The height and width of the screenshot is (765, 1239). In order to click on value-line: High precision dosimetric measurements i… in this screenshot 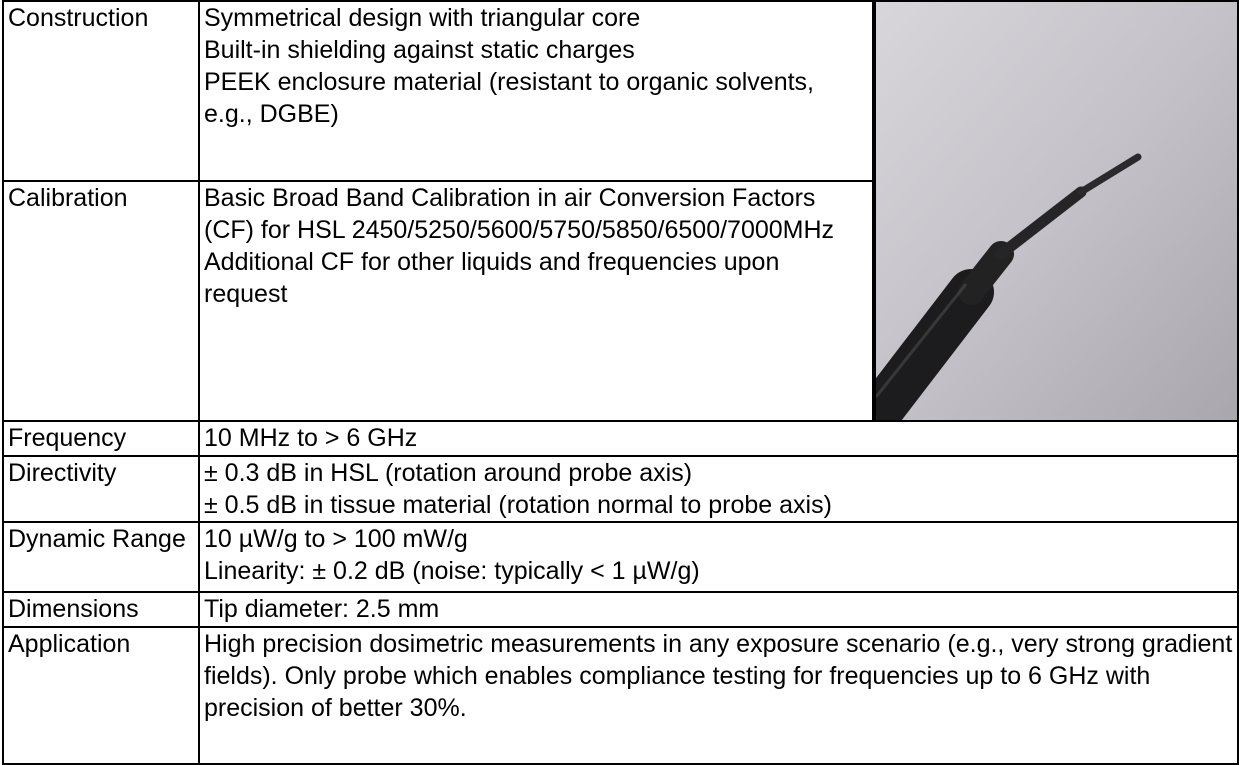, I will do `click(718, 676)`.